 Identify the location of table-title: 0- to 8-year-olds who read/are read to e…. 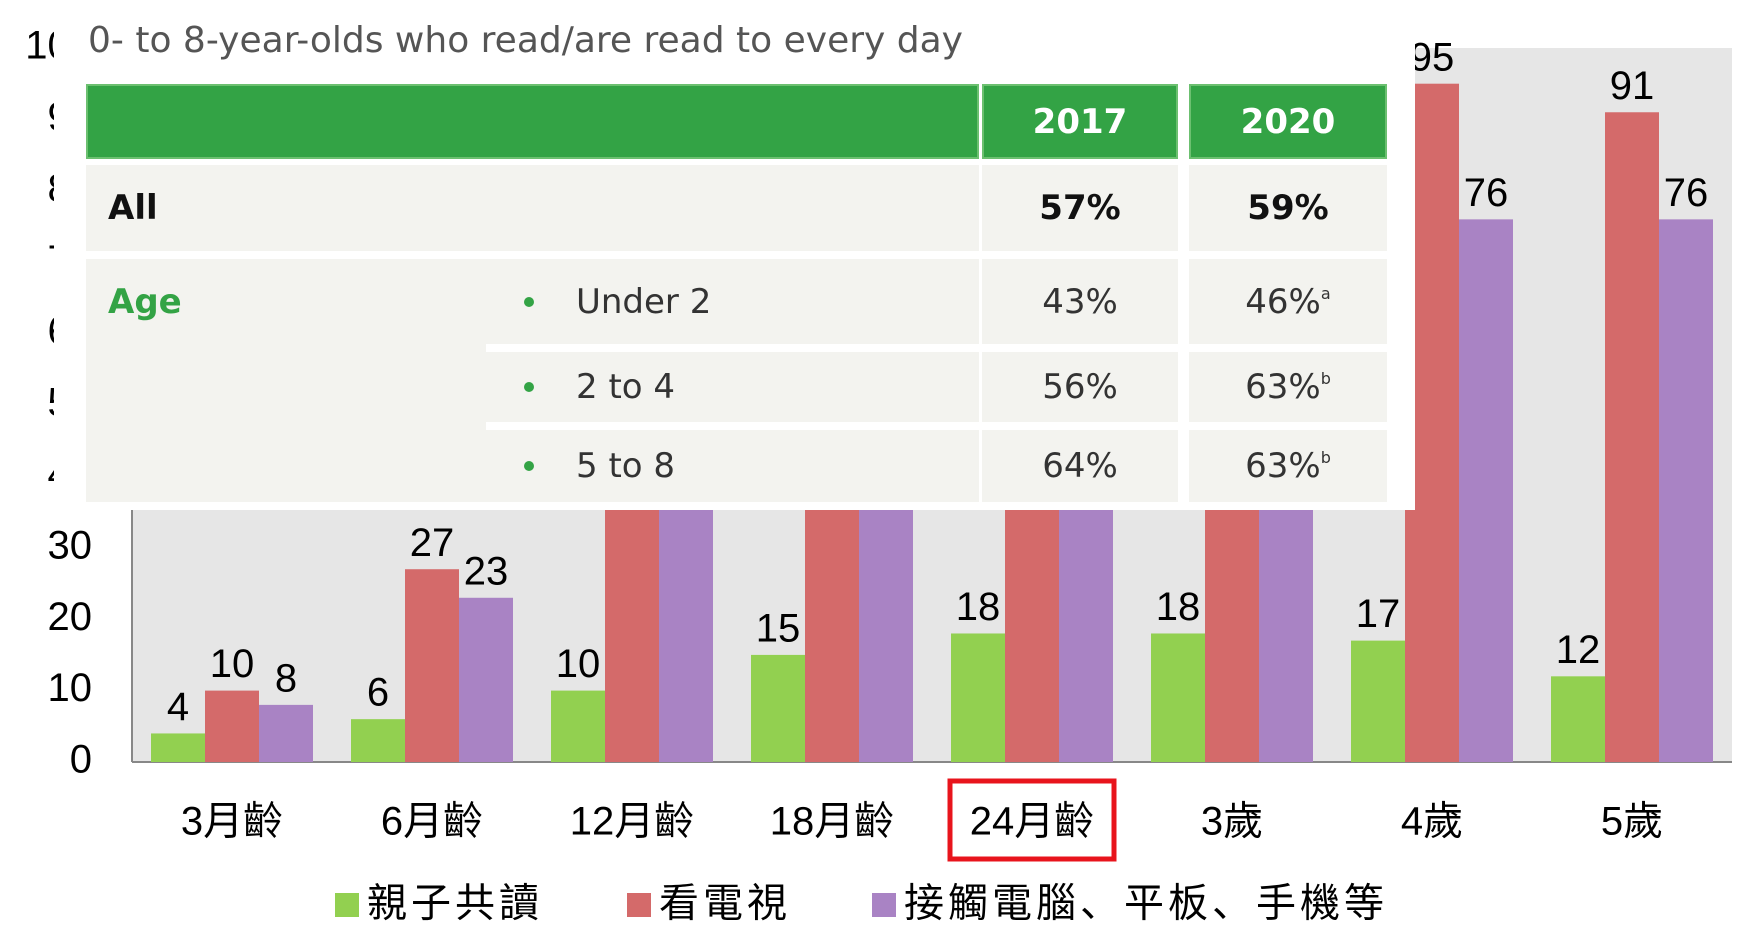
(688, 40).